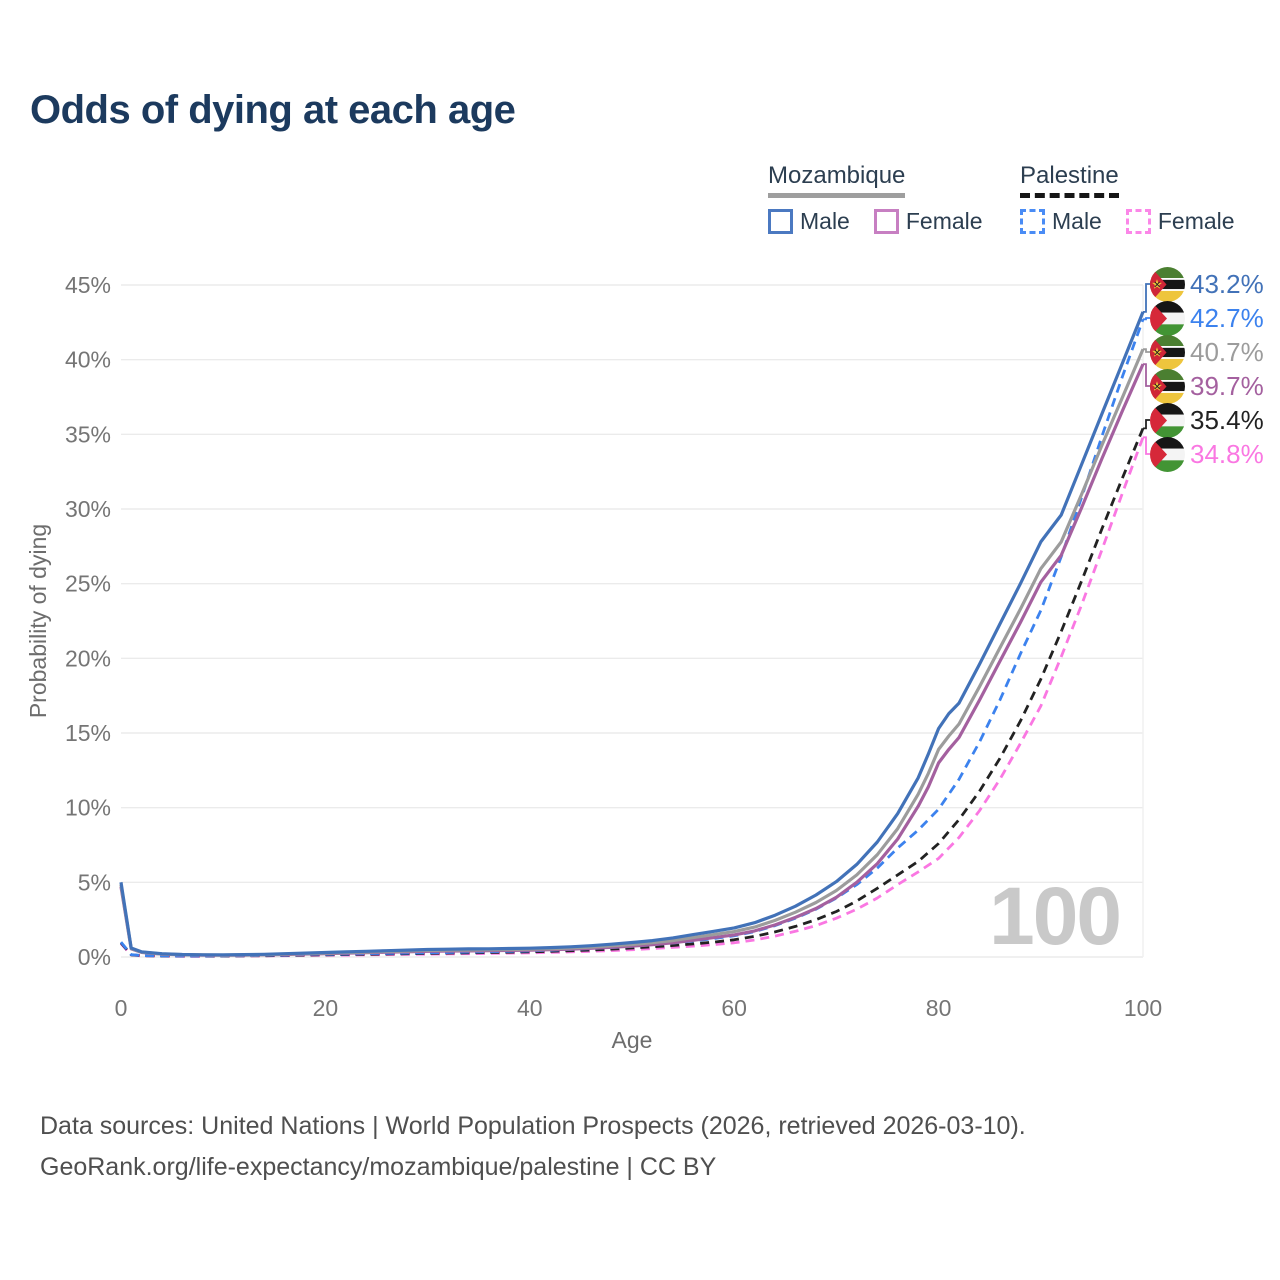 This screenshot has height=1280, width=1280. Describe the element at coordinates (1196, 221) in the screenshot. I see `legend-label-palestine-female: Female` at that location.